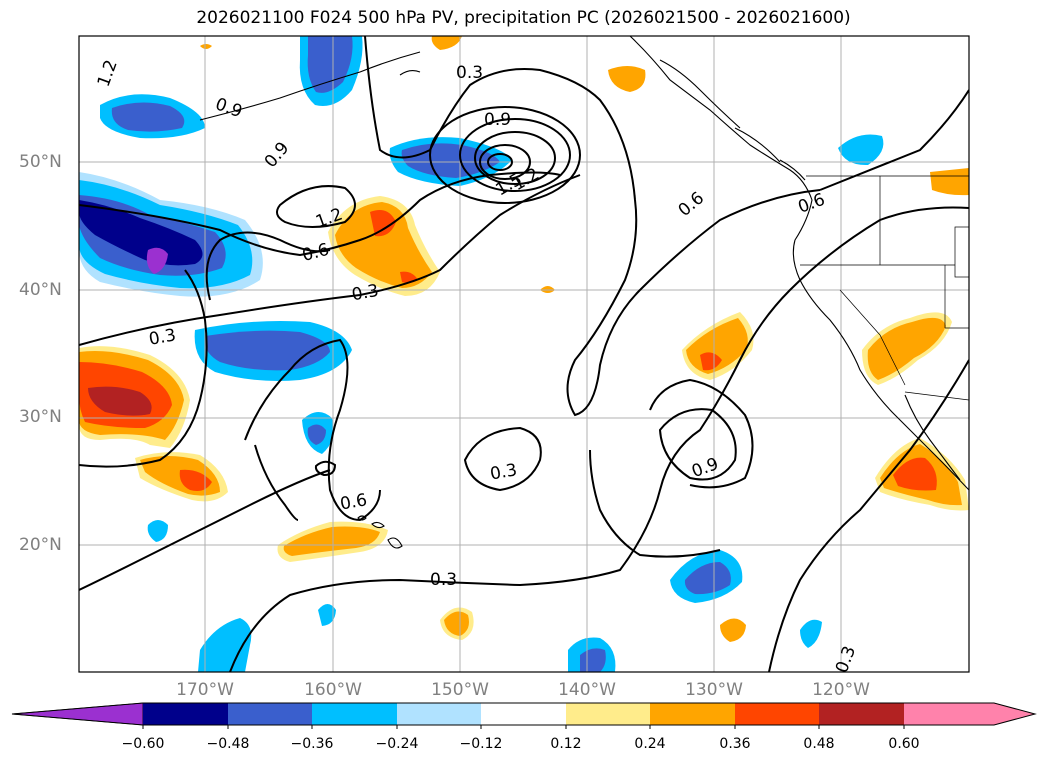 Image resolution: width=1047 pixels, height=765 pixels. What do you see at coordinates (40, 162) in the screenshot?
I see `lat-label-50n: 50°N` at bounding box center [40, 162].